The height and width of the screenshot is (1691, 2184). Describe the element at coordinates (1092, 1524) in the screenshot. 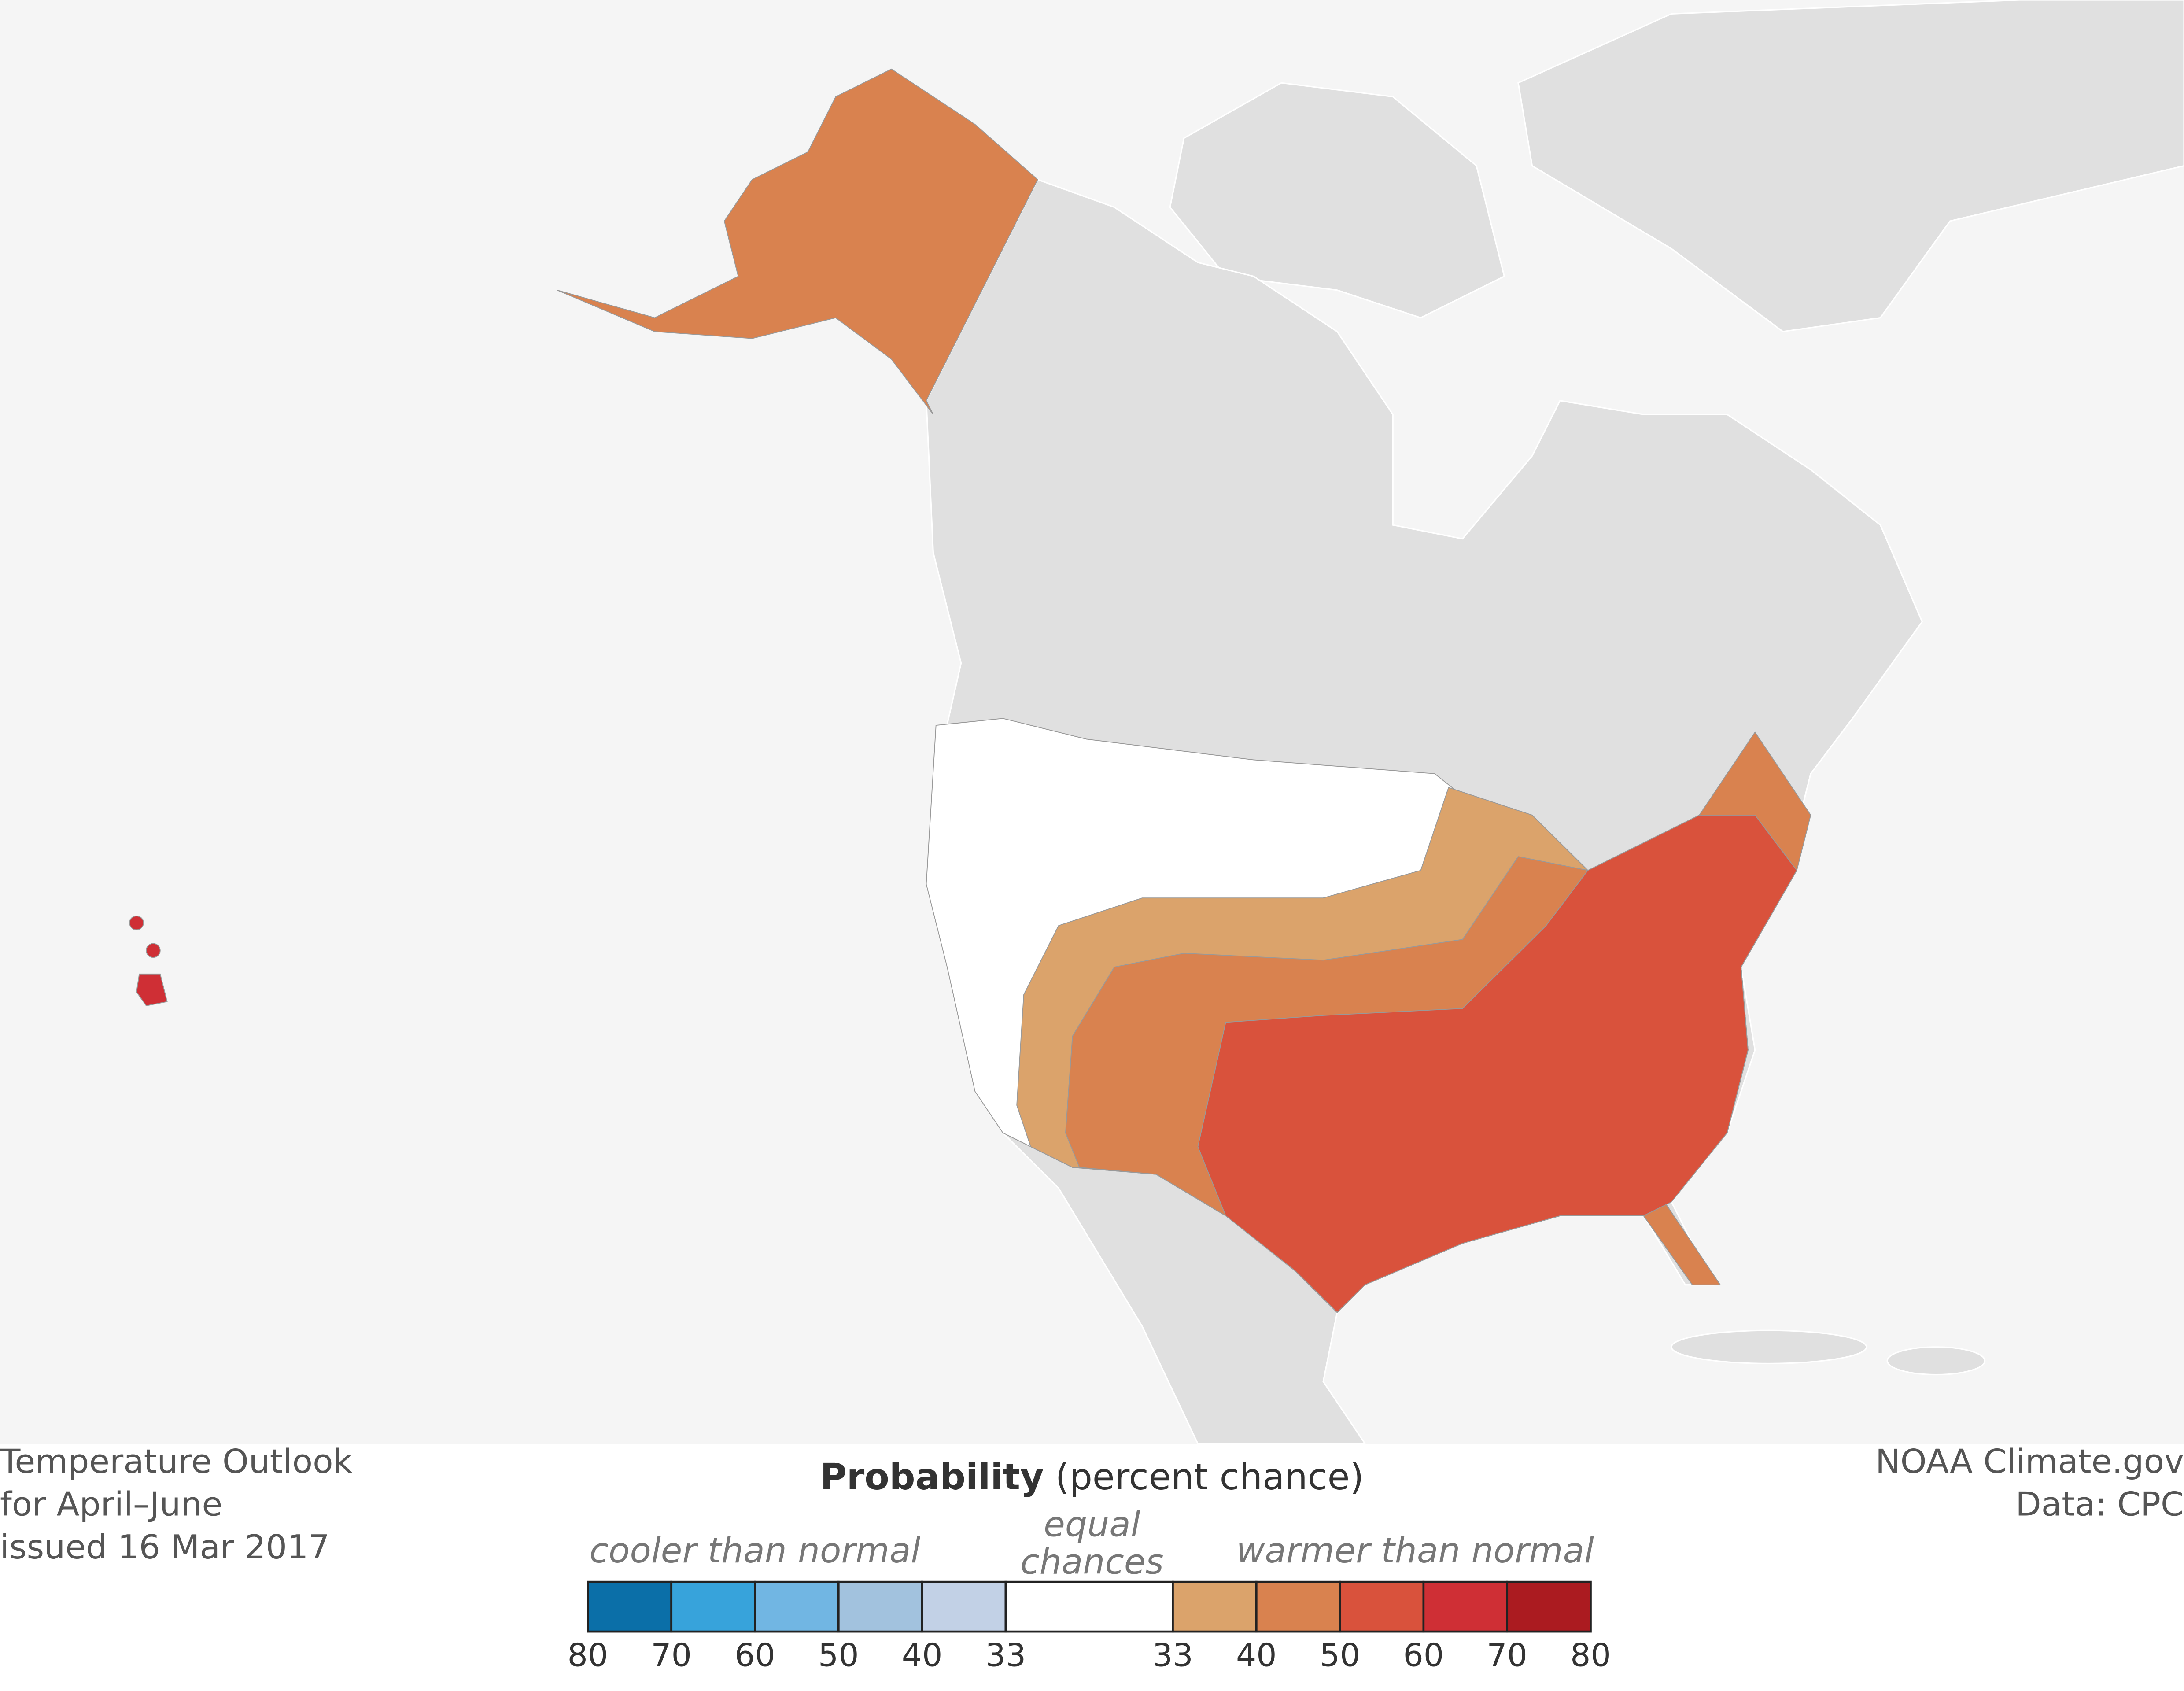

I see `equal-label: equal` at that location.